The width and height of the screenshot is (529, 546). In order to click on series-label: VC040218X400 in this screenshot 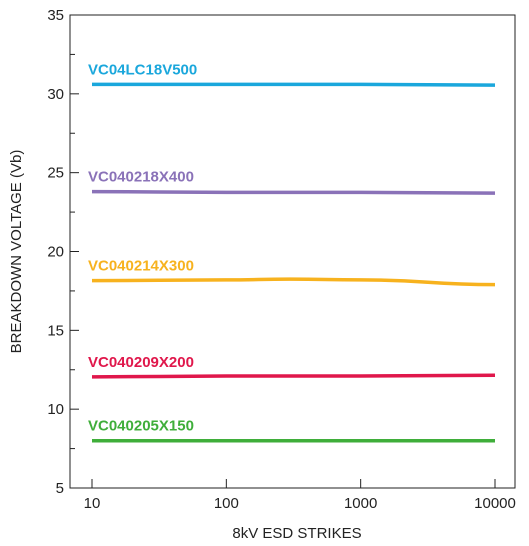, I will do `click(141, 177)`.